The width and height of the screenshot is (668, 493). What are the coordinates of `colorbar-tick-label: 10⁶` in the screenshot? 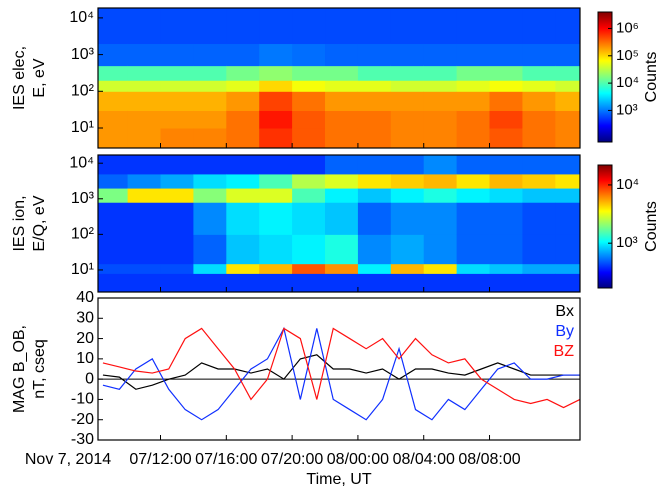 It's located at (627, 27).